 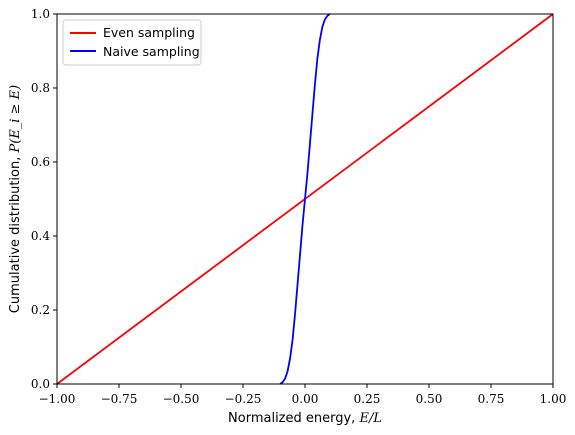 What do you see at coordinates (149, 32) in the screenshot?
I see `legend-label-even-sampling: Even sampling` at bounding box center [149, 32].